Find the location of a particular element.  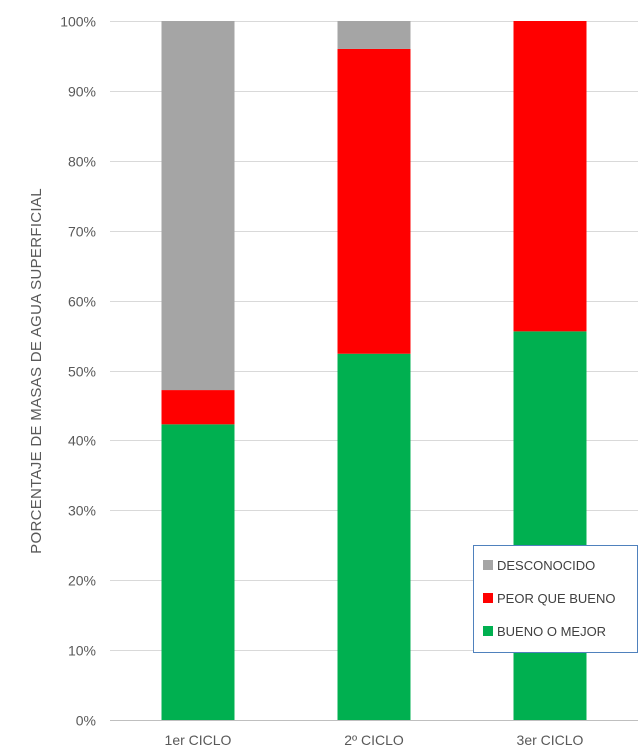

y-tick-label: 100% is located at coordinates (78, 22).